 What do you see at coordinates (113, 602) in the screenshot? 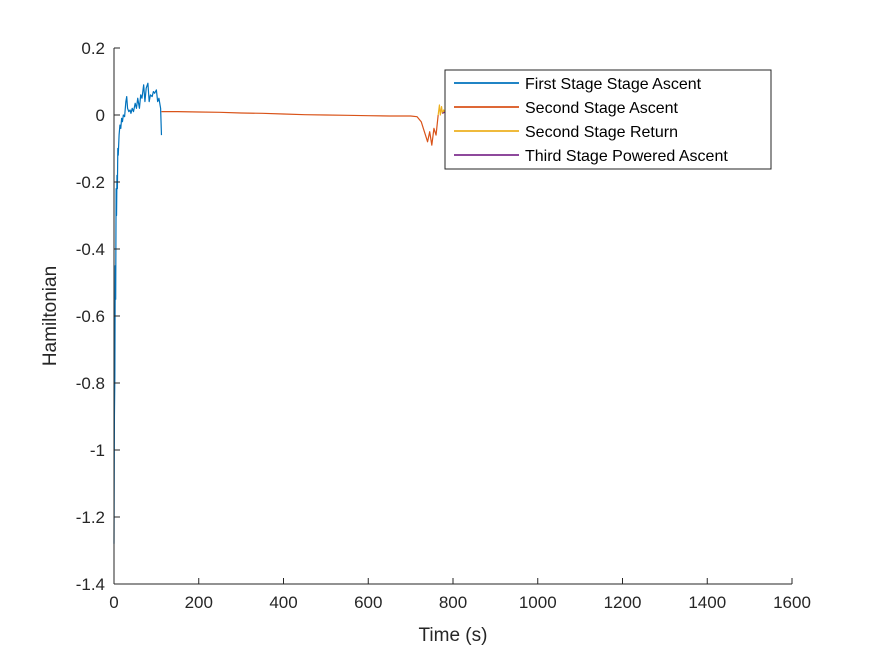
I see `x-tick-label: 0` at bounding box center [113, 602].